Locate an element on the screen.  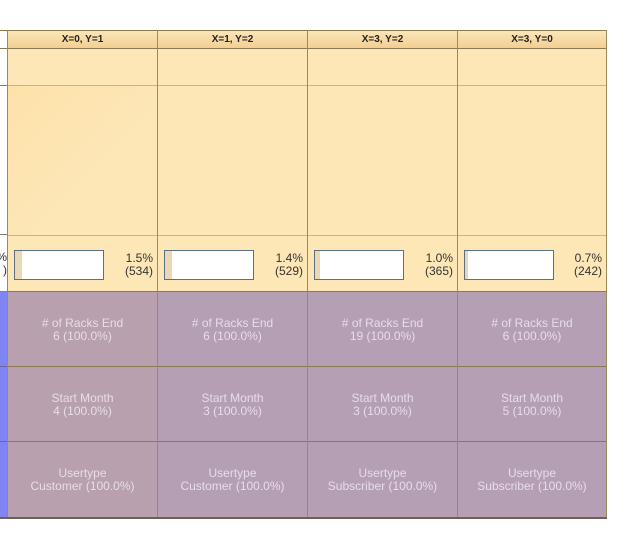
size-bar-row: 1.4% (529) is located at coordinates (232, 263).